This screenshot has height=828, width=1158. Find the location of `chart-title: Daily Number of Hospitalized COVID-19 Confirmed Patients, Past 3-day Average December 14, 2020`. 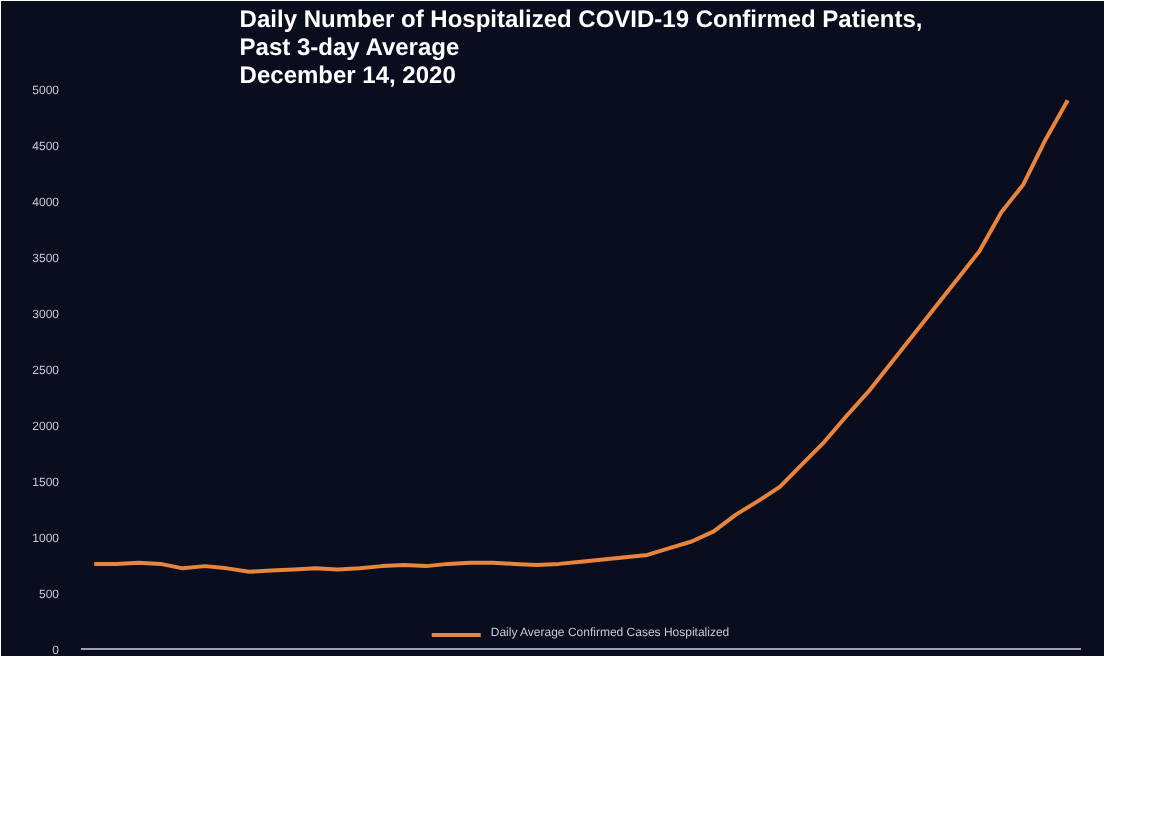

chart-title: Daily Number of Hospitalized COVID-19 Confirmed Patients, Past 3-day Average December 14, 2020 is located at coordinates (581, 47).